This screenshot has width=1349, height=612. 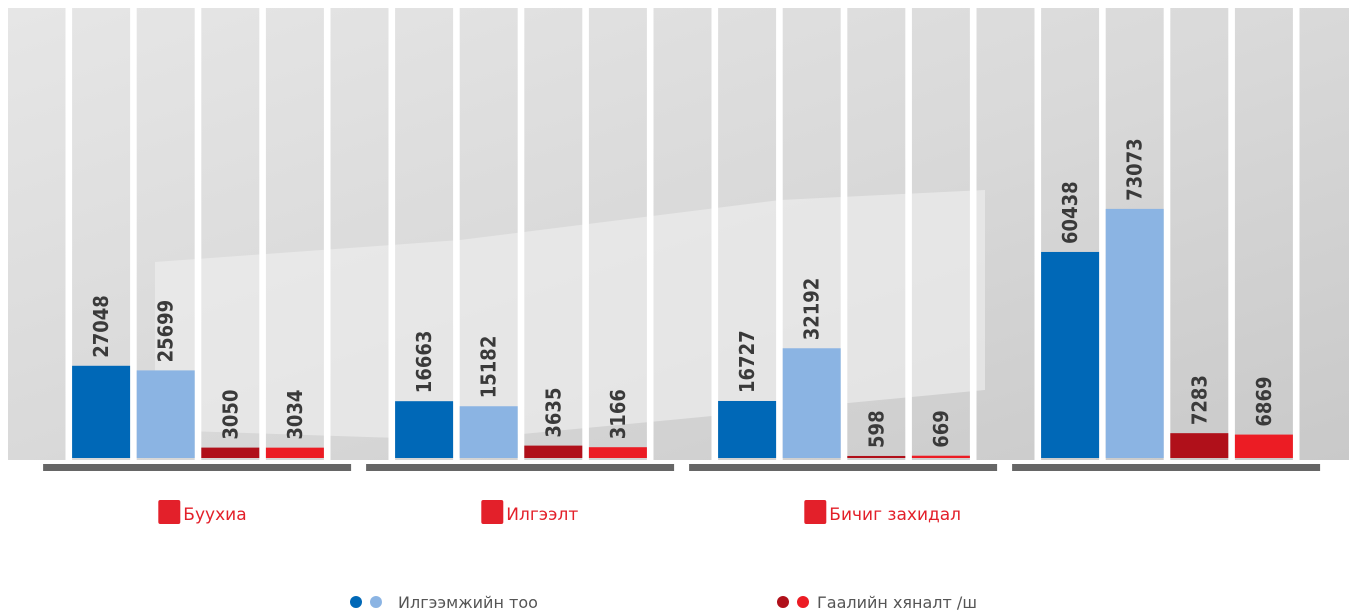 I want to click on value-label: 669, so click(x=941, y=429).